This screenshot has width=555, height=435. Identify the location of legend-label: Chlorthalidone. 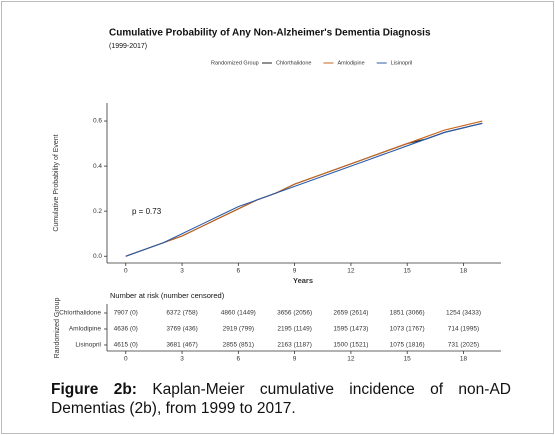
(293, 63).